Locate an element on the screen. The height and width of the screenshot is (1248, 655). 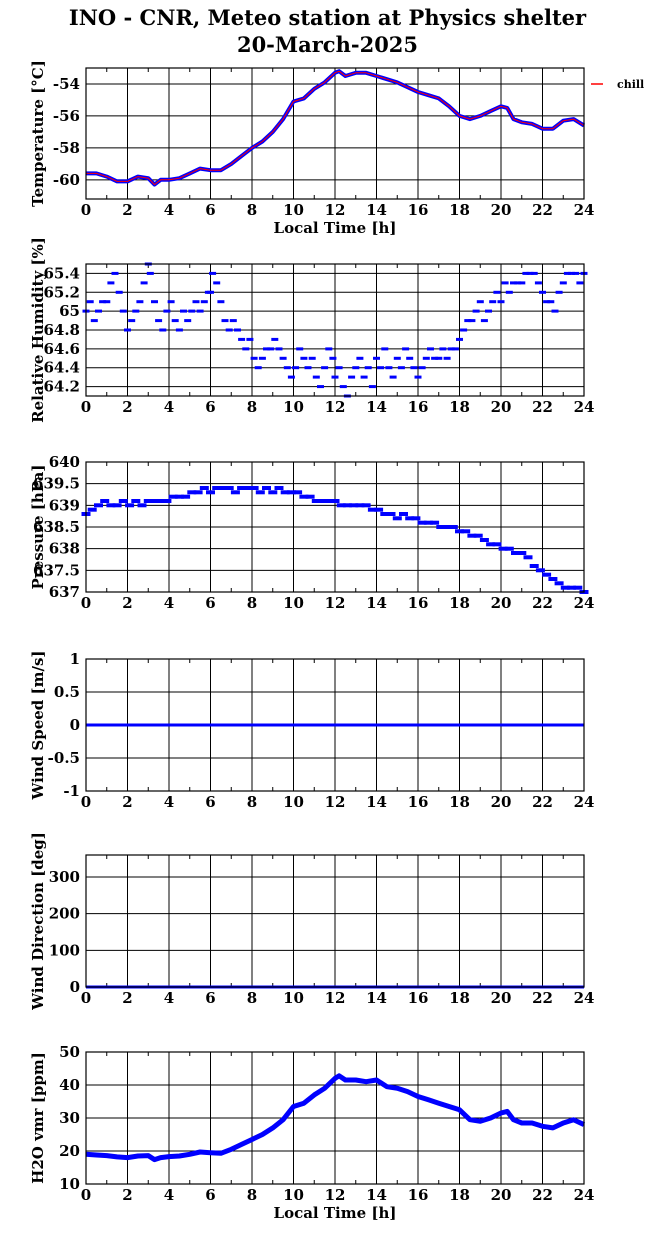
y-tick-label: 100 is located at coordinates (64, 950).